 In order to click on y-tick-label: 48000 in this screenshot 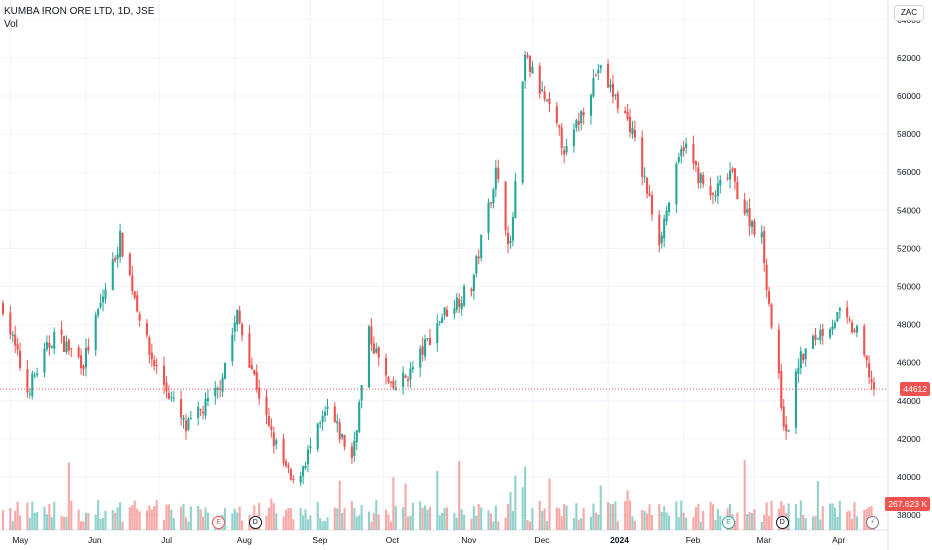, I will do `click(909, 325)`.